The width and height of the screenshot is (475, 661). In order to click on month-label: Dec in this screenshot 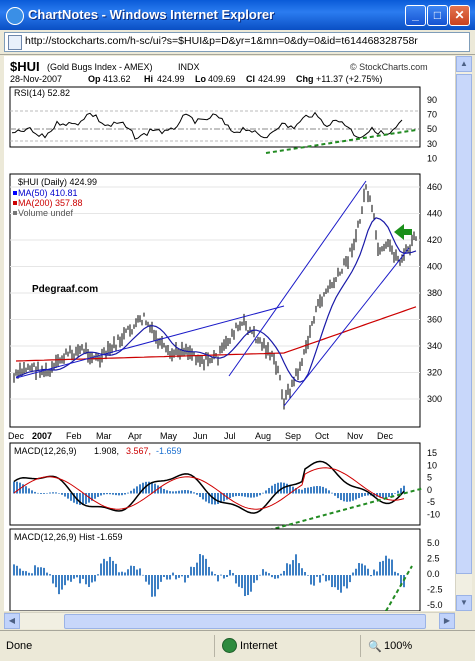, I will do `click(385, 436)`.